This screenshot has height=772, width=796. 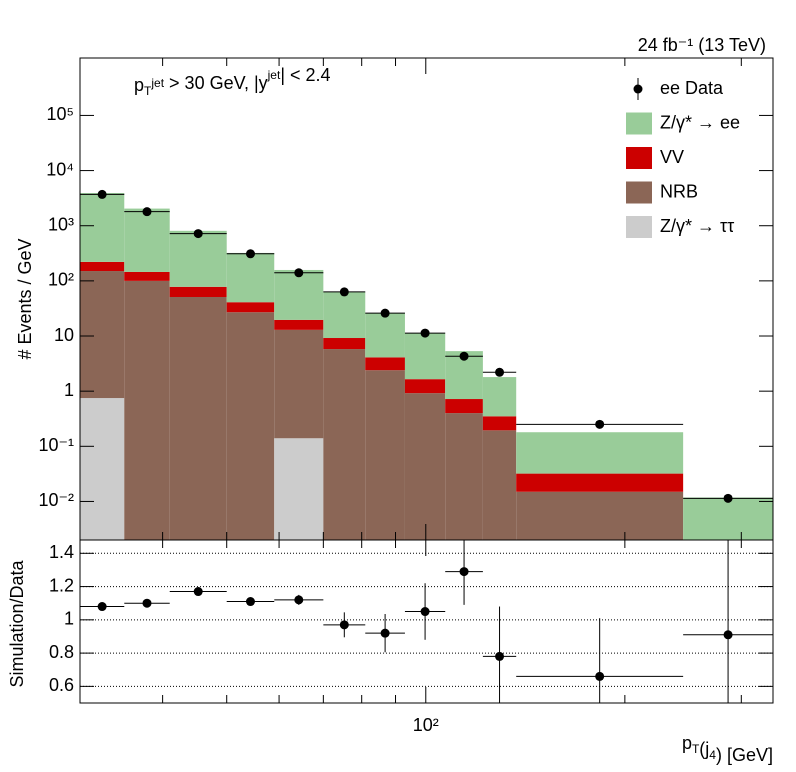 What do you see at coordinates (426, 725) in the screenshot?
I see `x-tick-label: 10²` at bounding box center [426, 725].